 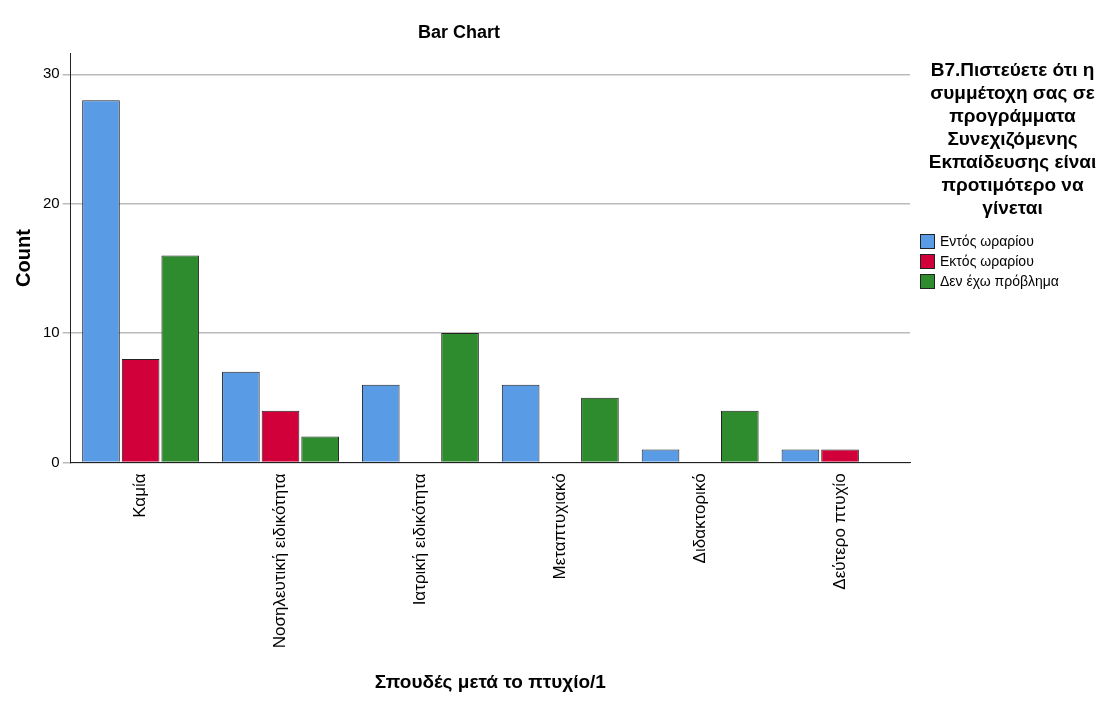 I want to click on y-tick-label: 10, so click(x=51, y=332).